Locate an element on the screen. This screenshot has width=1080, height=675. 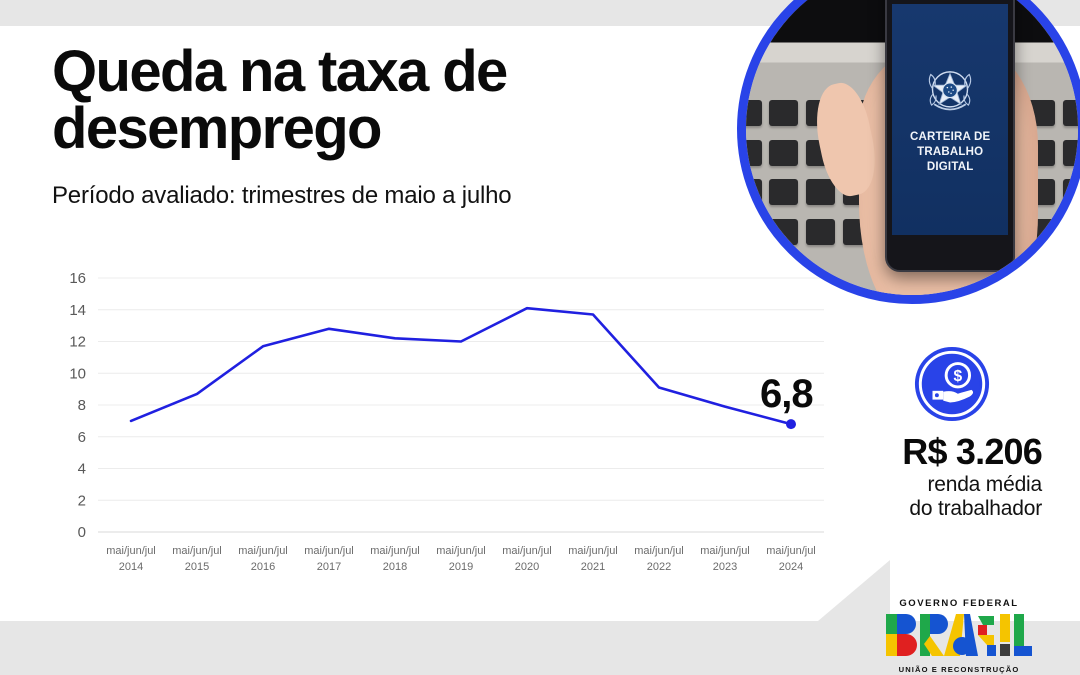
svg-text: 2019 is located at coordinates (461, 567).